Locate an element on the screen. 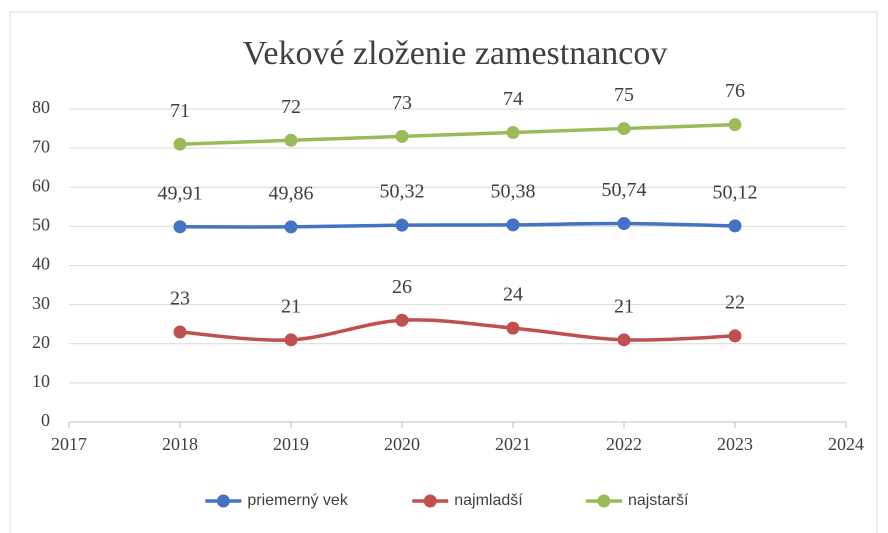 The image size is (888, 533). y-tick-label: 30 is located at coordinates (41, 303).